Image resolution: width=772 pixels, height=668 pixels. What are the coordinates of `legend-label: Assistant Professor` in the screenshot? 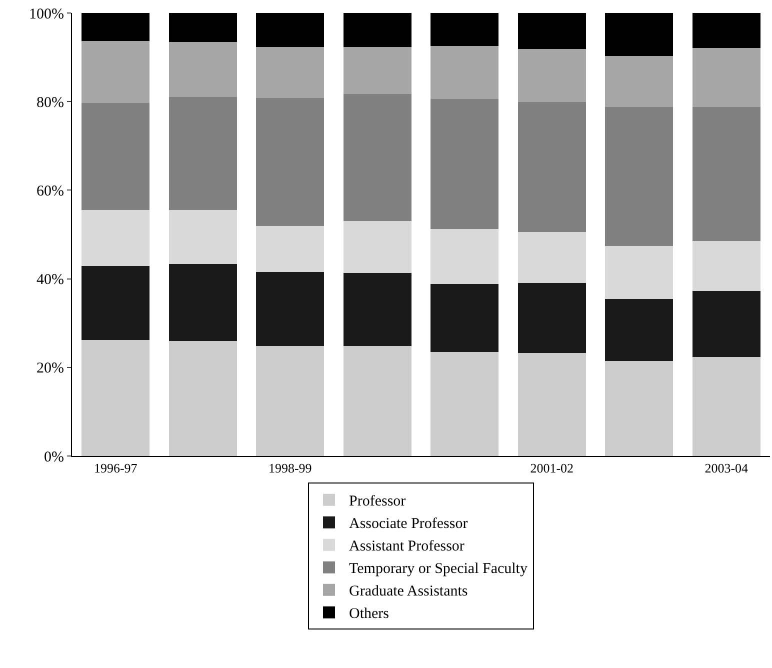 It's located at (406, 546).